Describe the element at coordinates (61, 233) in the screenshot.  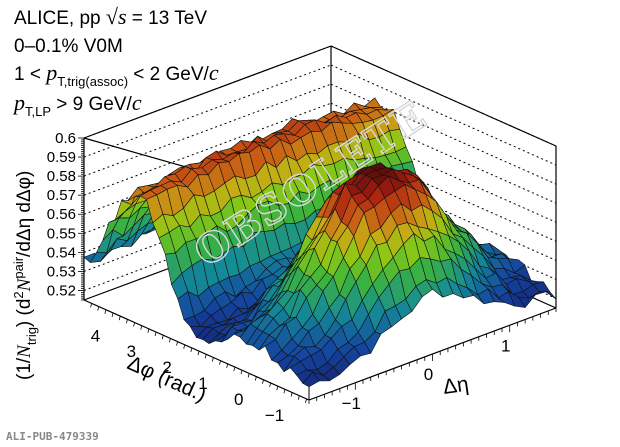
I see `z-tick-label: 0.55` at that location.